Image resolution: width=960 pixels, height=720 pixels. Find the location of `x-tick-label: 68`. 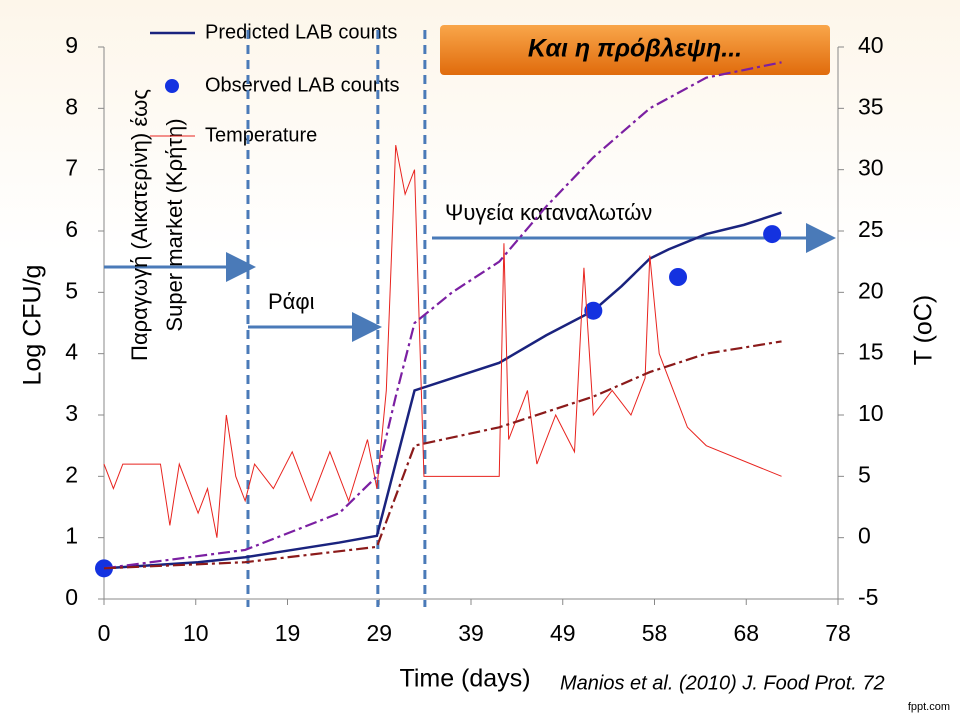

x-tick-label: 68 is located at coordinates (746, 633).